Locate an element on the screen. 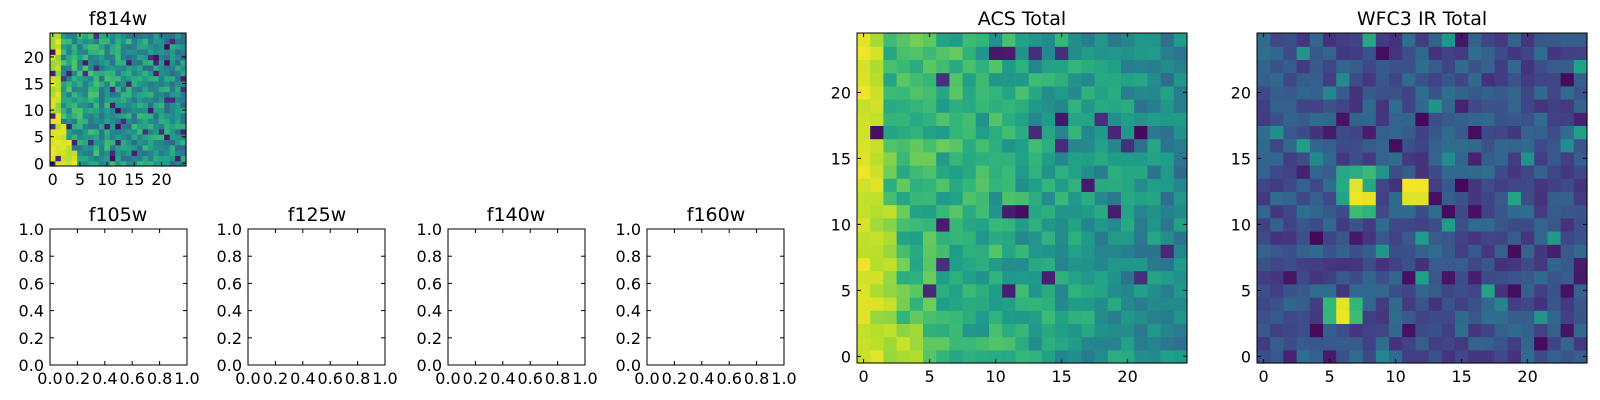 The height and width of the screenshot is (400, 1600). wfc3-ir-total-ytick-label: 20 is located at coordinates (1241, 92).